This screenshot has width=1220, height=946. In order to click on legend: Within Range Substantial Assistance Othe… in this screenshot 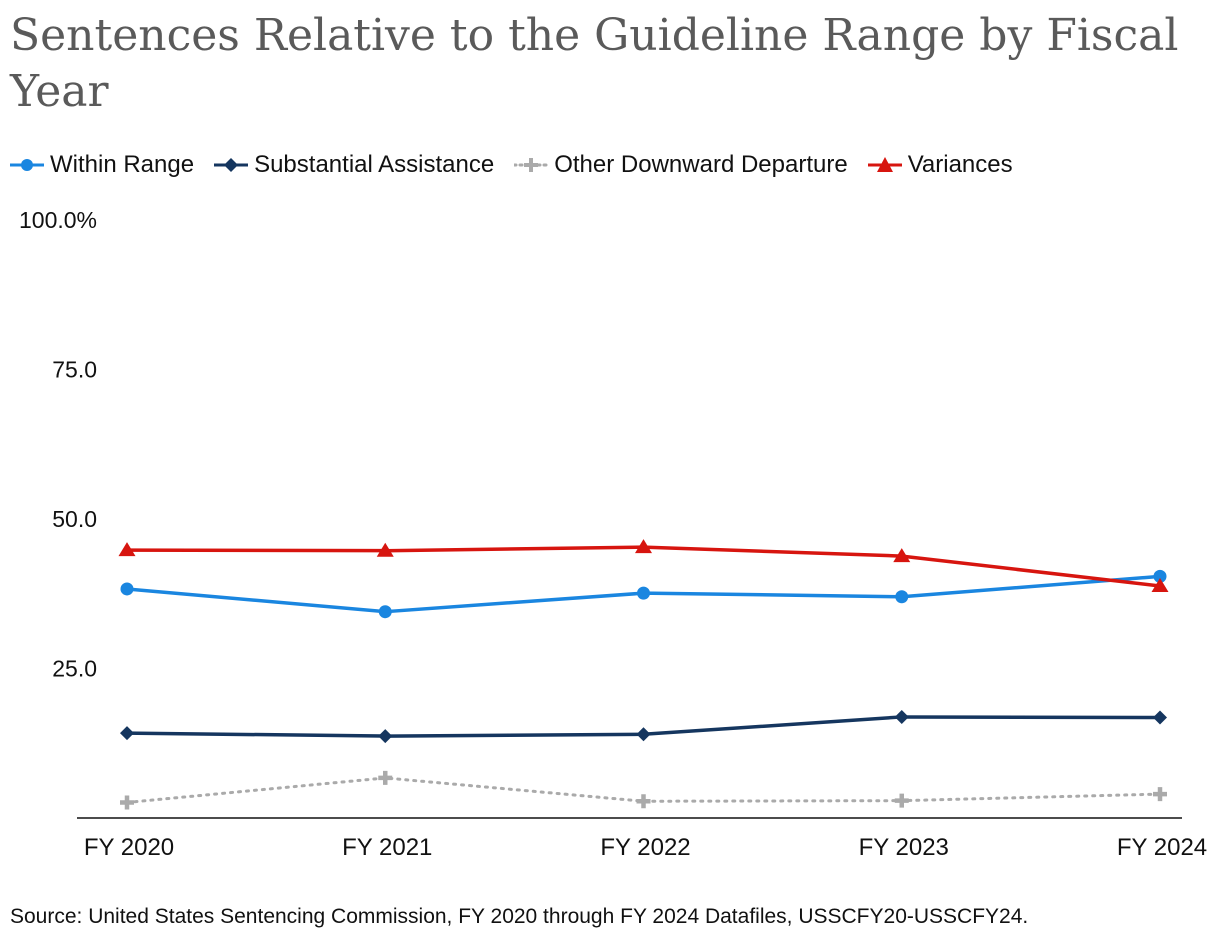, I will do `click(511, 165)`.